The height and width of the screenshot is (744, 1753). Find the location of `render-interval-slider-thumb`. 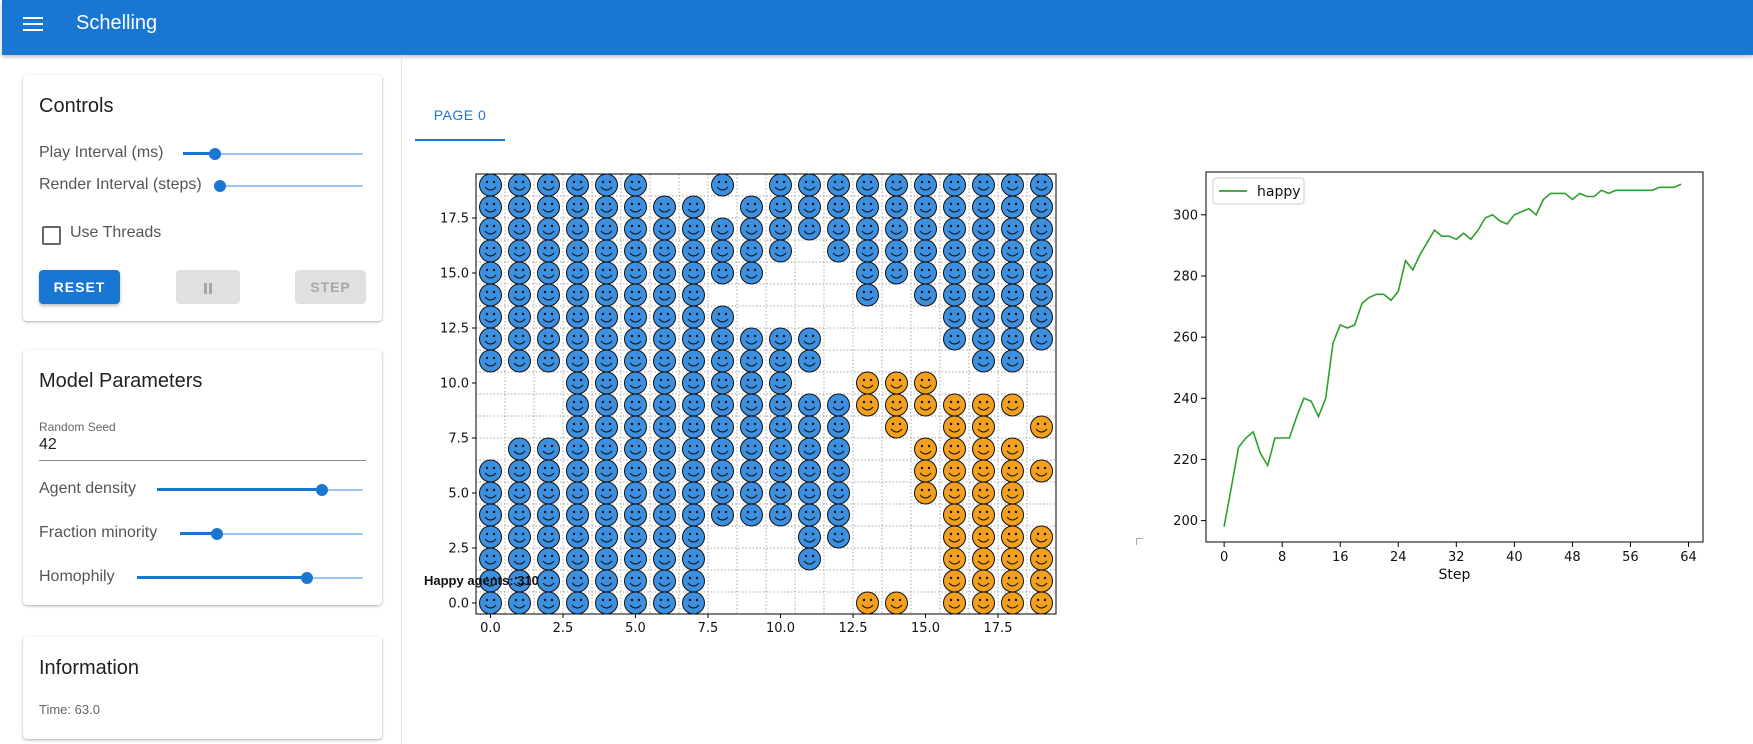

render-interval-slider-thumb is located at coordinates (220, 186).